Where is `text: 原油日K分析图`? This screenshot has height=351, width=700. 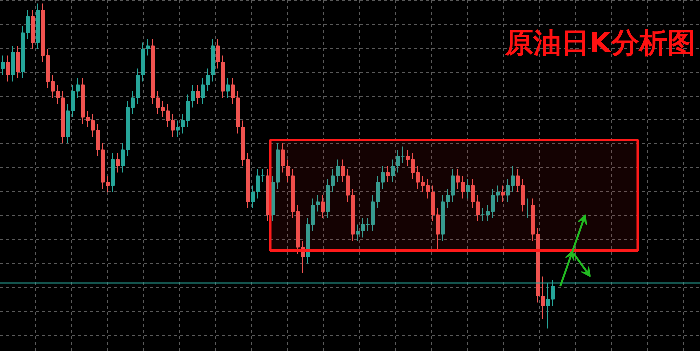 text: 原油日K分析图 is located at coordinates (600, 43).